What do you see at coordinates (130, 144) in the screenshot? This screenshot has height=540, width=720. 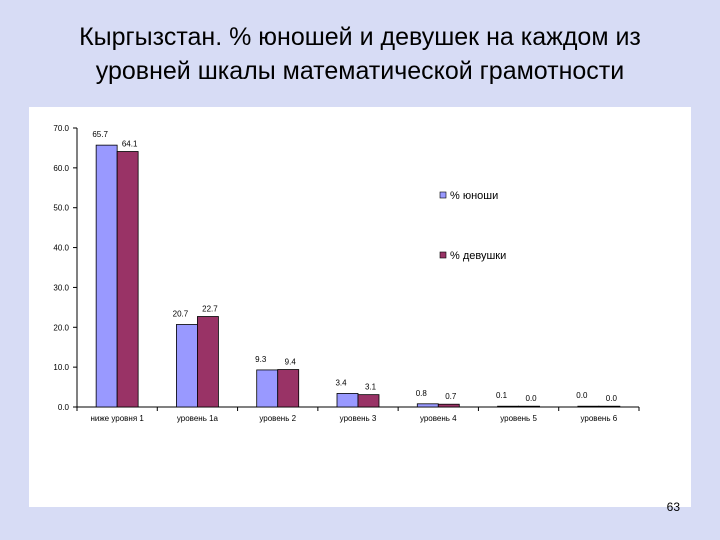 I see `data-label: 64.1` at bounding box center [130, 144].